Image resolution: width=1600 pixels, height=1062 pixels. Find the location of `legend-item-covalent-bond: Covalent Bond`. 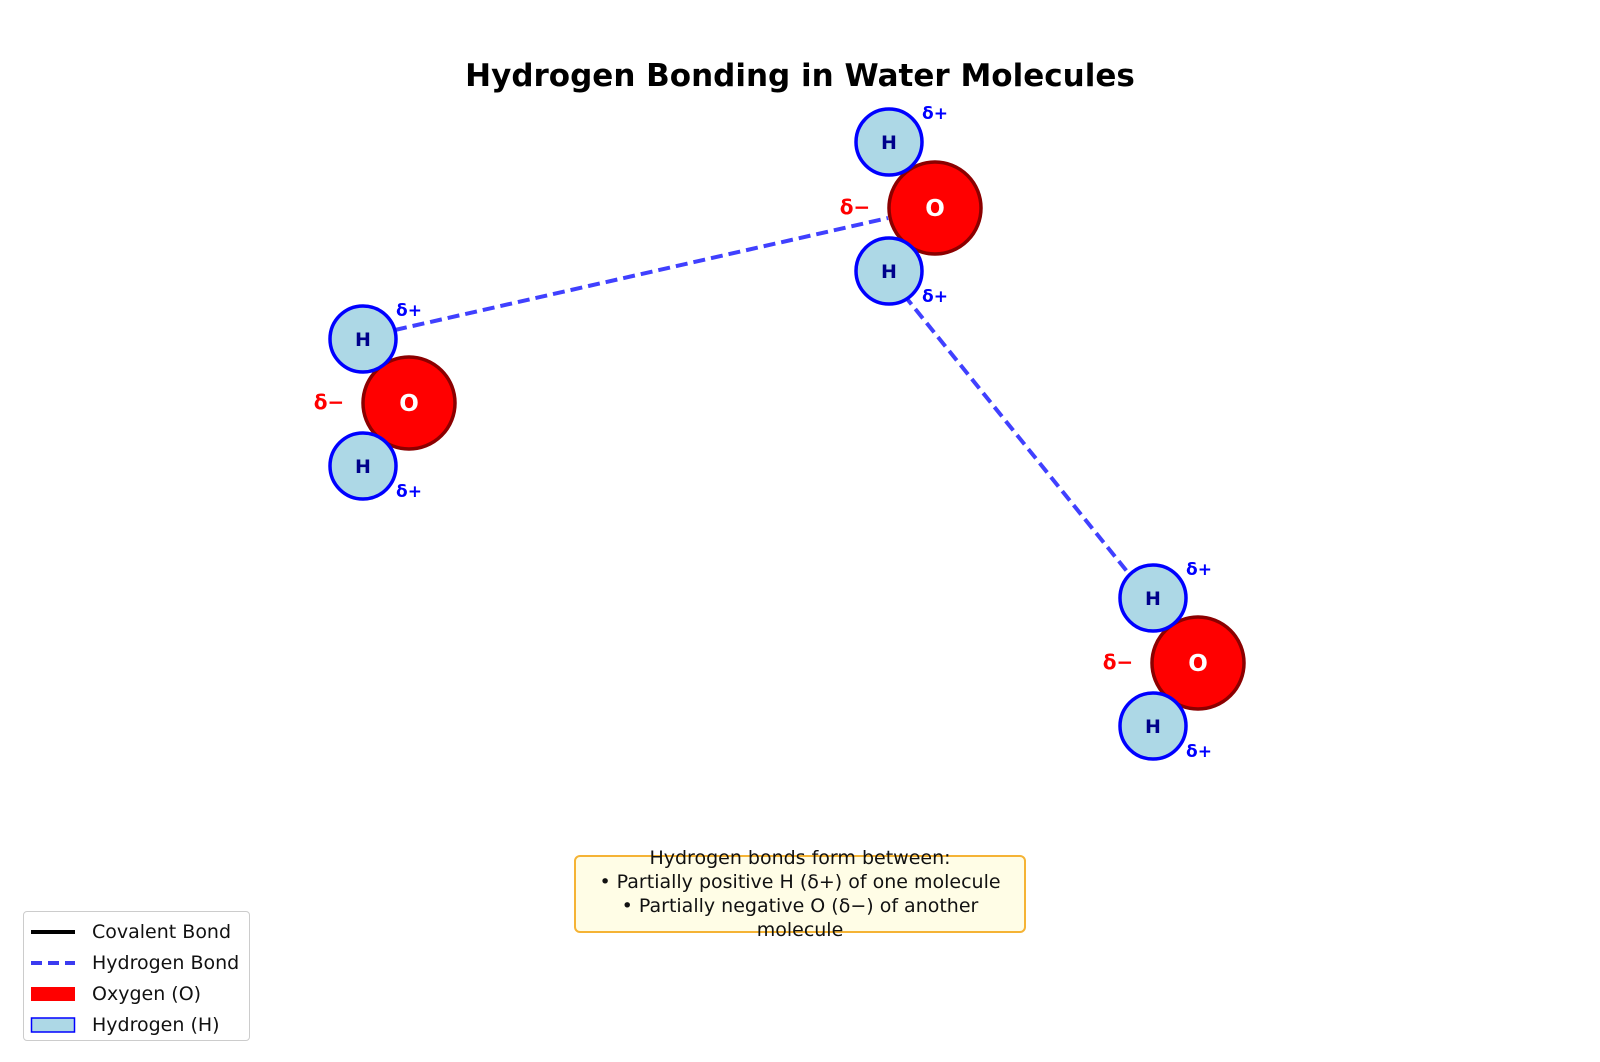

legend-item-covalent-bond: Covalent Bond is located at coordinates (136, 931).